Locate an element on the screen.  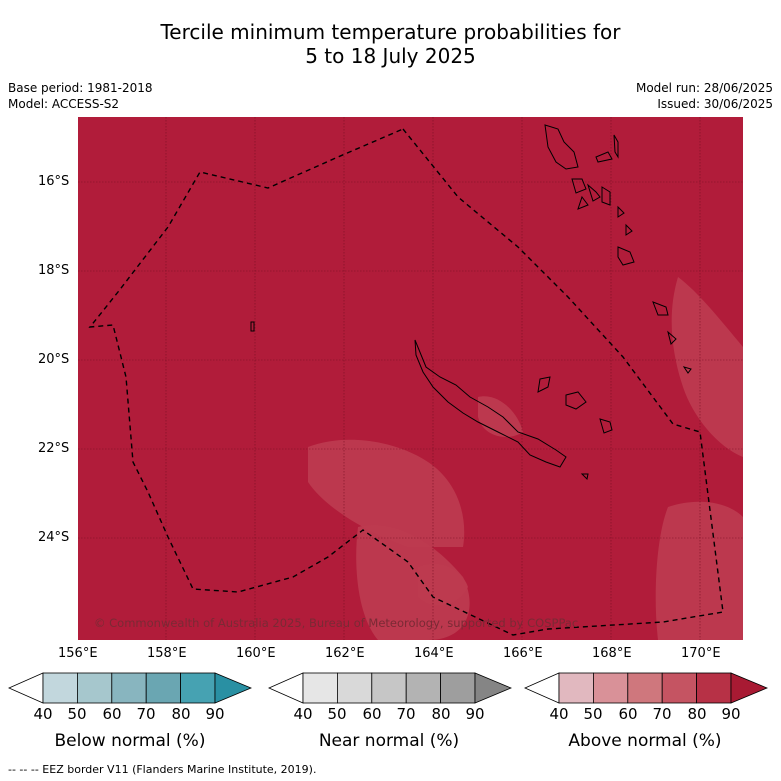
small-islands is located at coordinates (471, 391).